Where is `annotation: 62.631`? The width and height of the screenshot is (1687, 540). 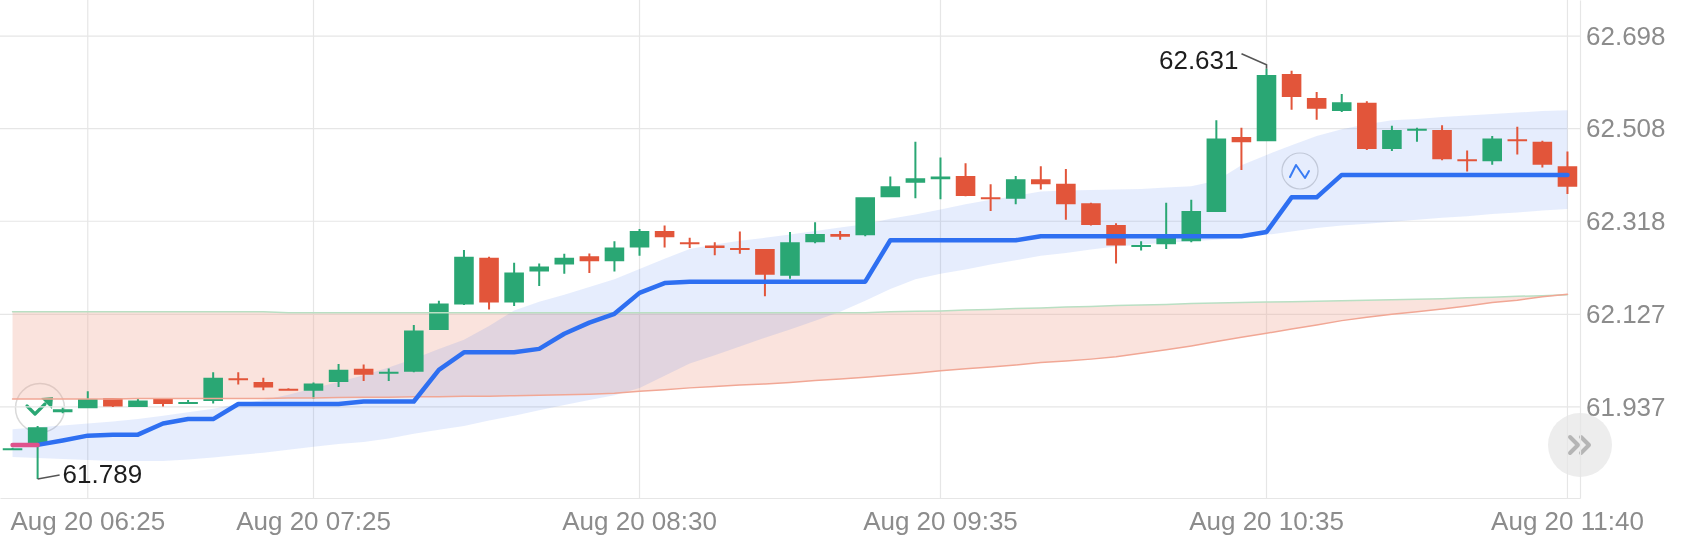
annotation: 62.631 is located at coordinates (1198, 59).